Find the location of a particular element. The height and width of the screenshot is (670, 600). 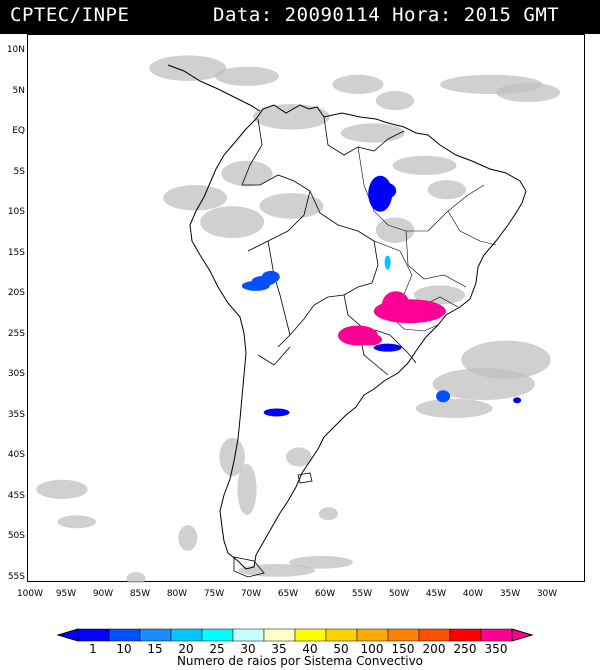

legend-value: 50 is located at coordinates (341, 649).